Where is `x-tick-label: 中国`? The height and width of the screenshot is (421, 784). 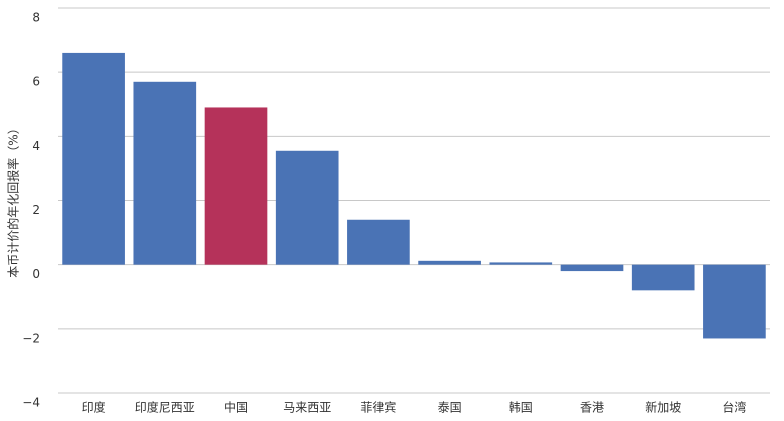
x-tick-label: 中国 is located at coordinates (236, 407).